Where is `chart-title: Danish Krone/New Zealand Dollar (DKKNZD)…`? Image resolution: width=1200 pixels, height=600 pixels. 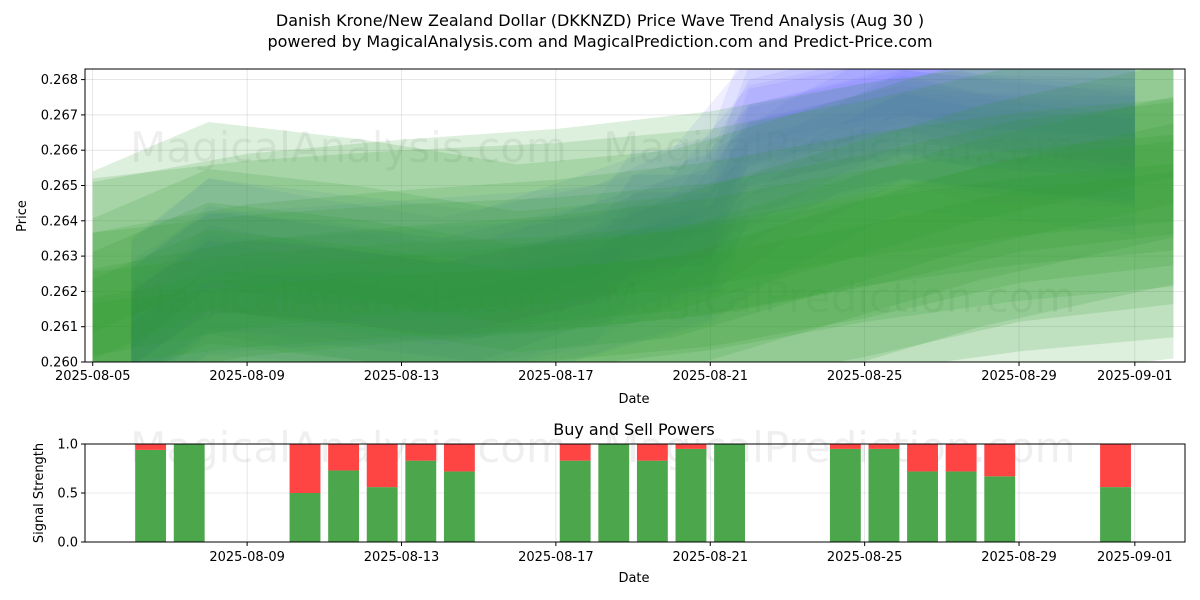 chart-title: Danish Krone/New Zealand Dollar (DKKNZD)… is located at coordinates (600, 20).